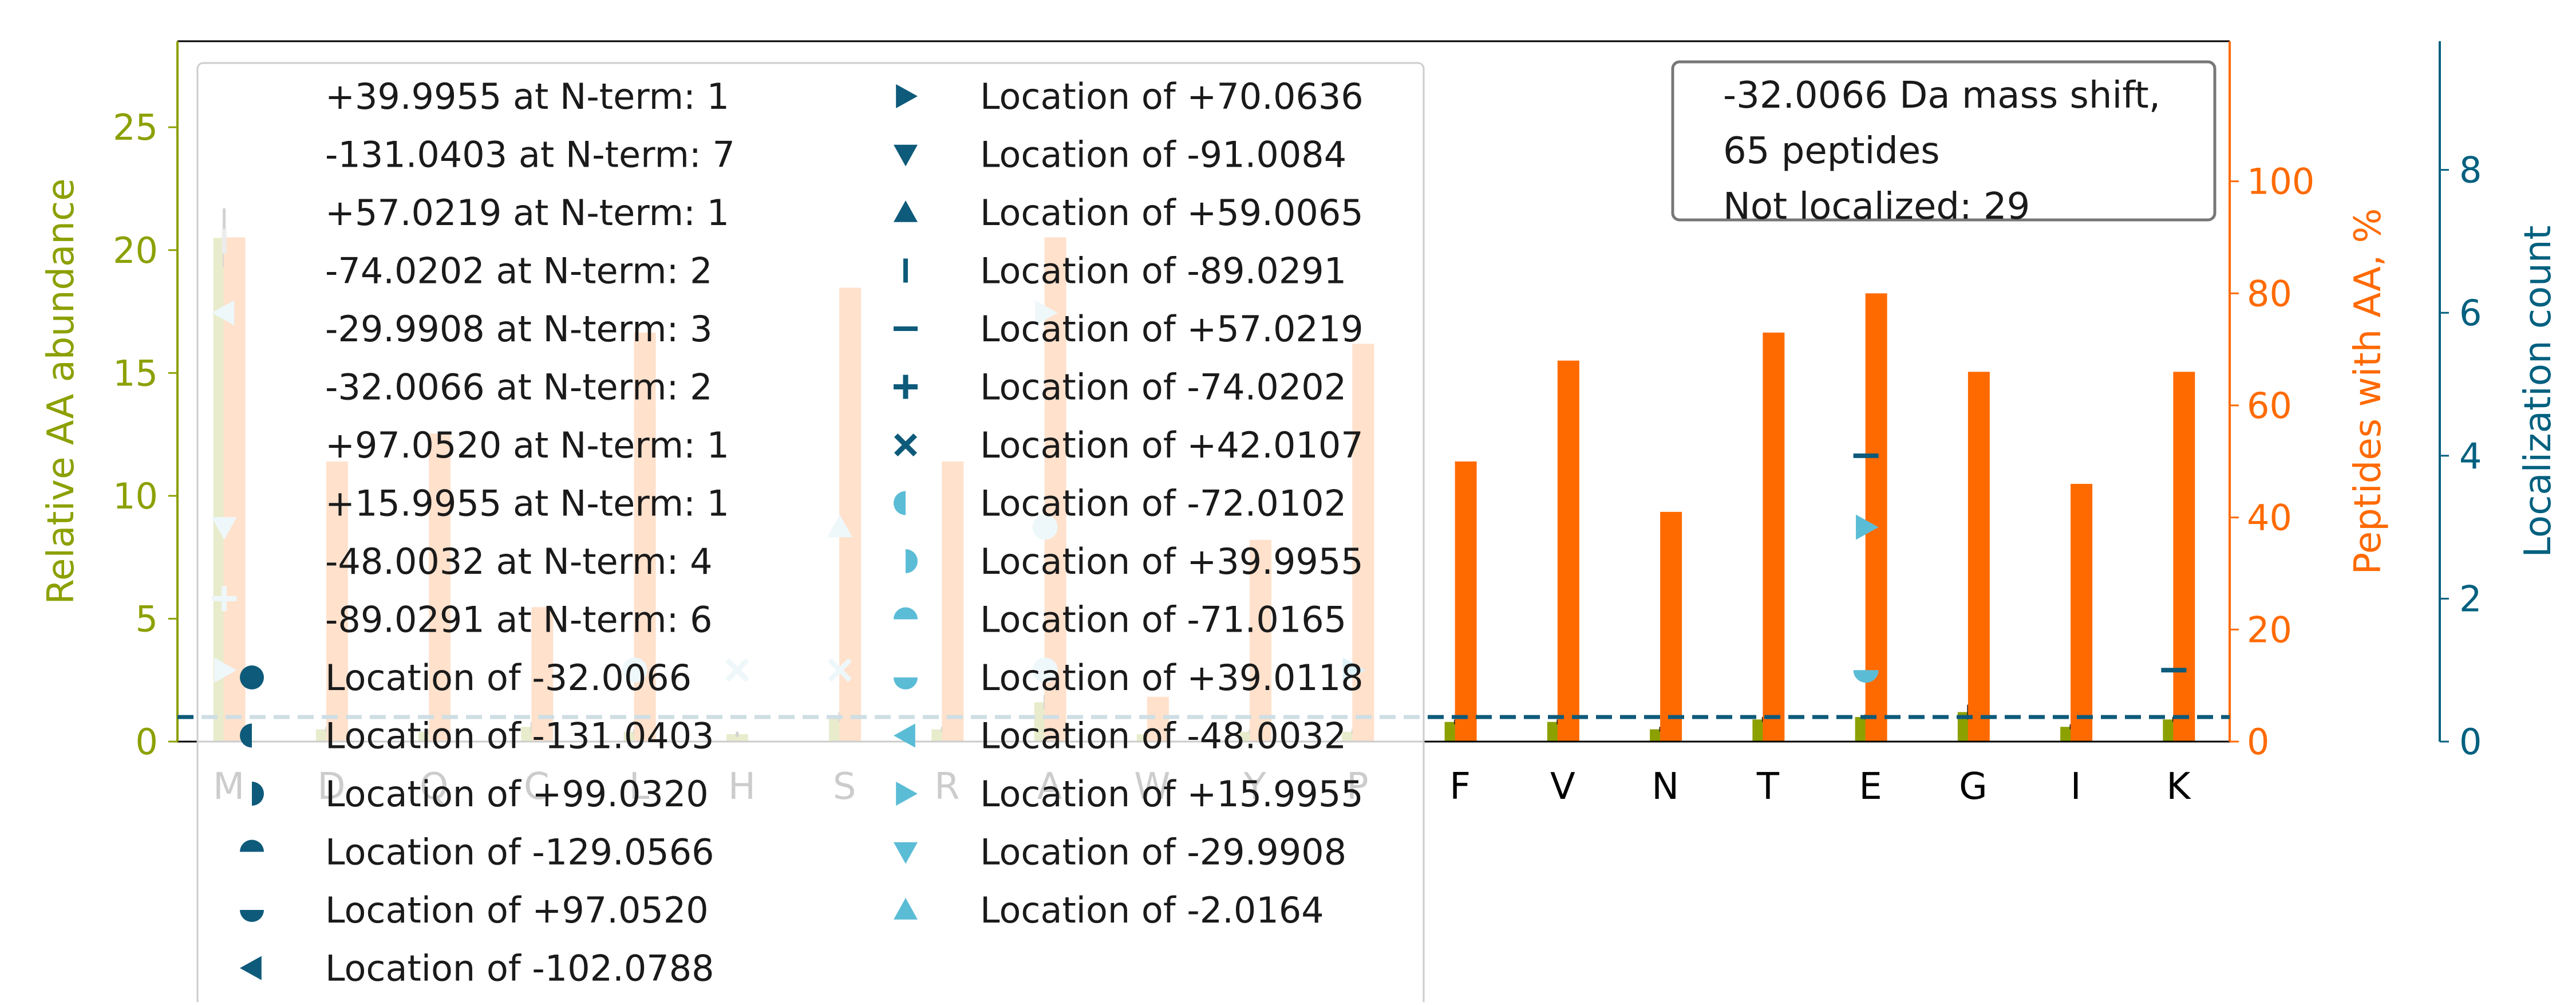  Describe the element at coordinates (2076, 787) in the screenshot. I see `x-axis-tick-label: I` at that location.